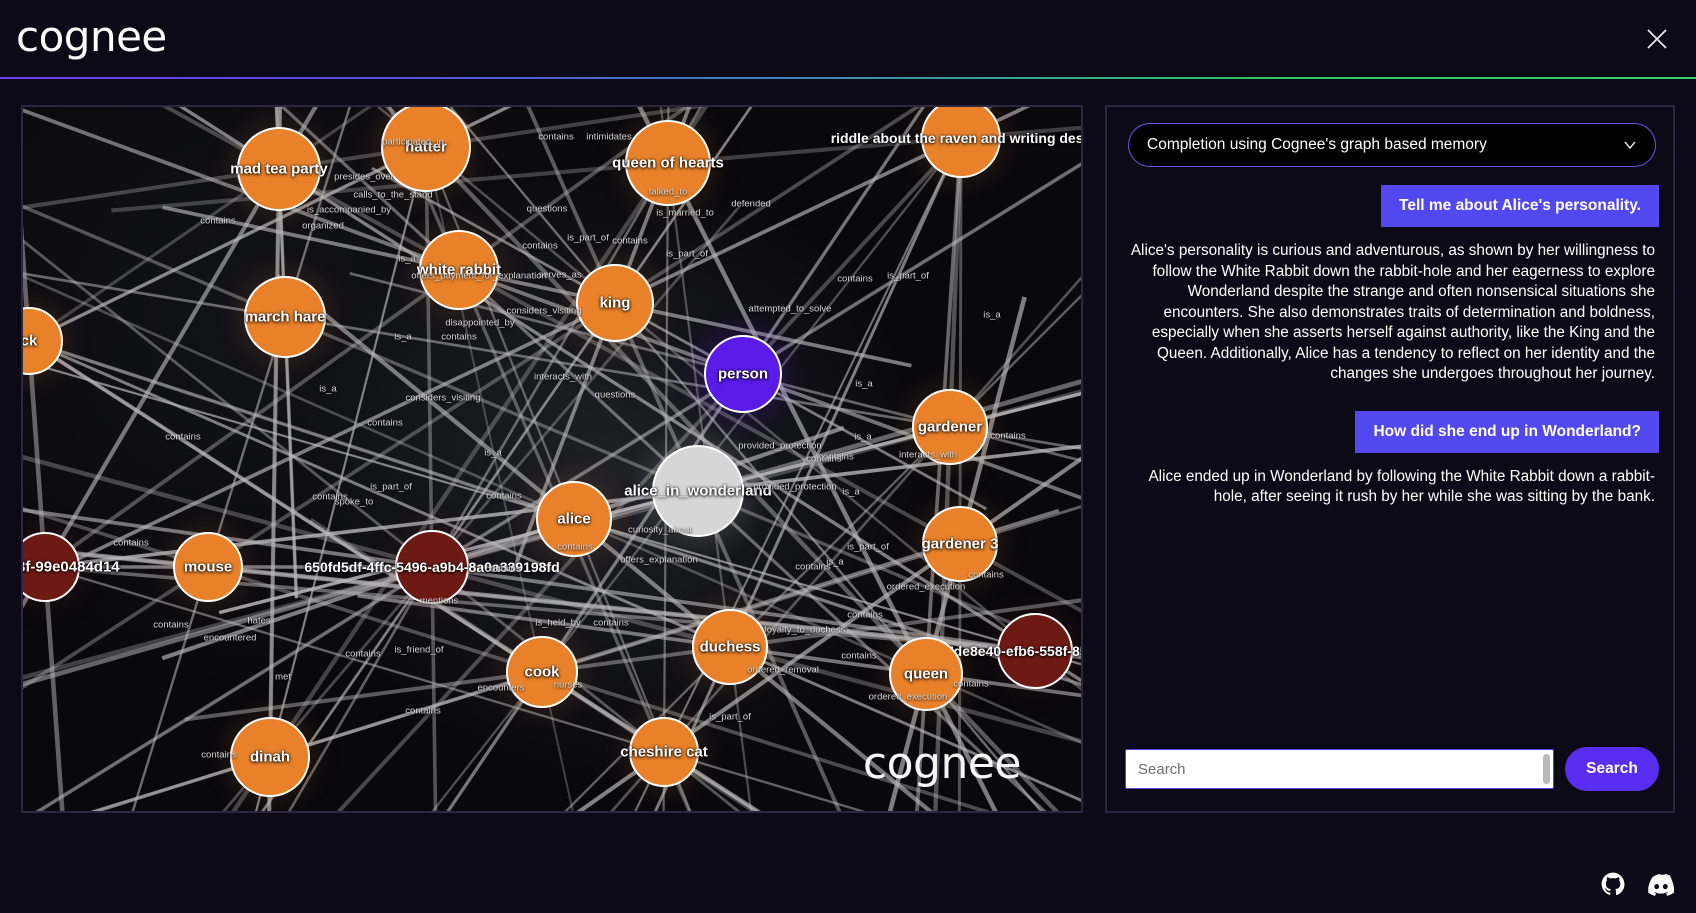 This screenshot has height=913, width=1696. Describe the element at coordinates (1520, 206) in the screenshot. I see `chat-message-user: Tell me about Alice's personality.` at that location.